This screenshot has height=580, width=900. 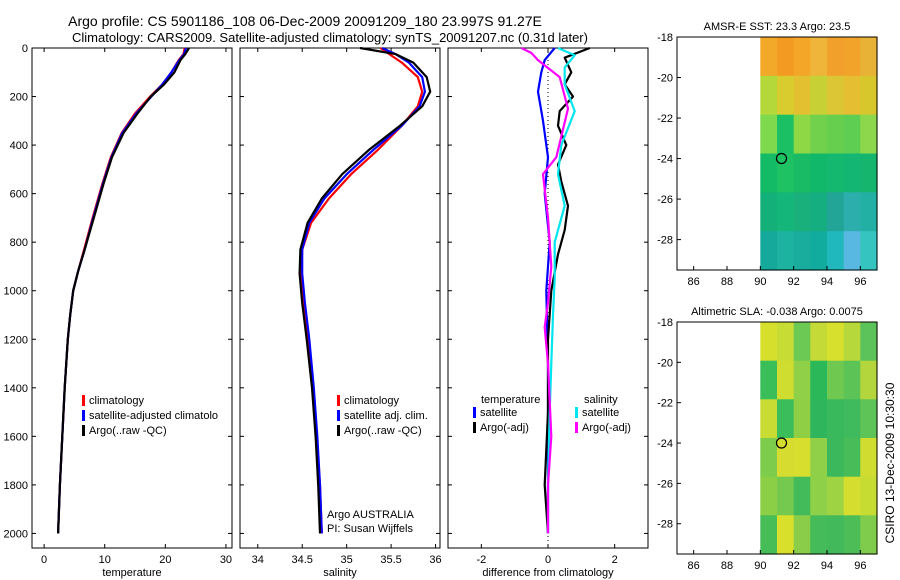 I want to click on temperature-ytick-label: 200, so click(x=19, y=98).